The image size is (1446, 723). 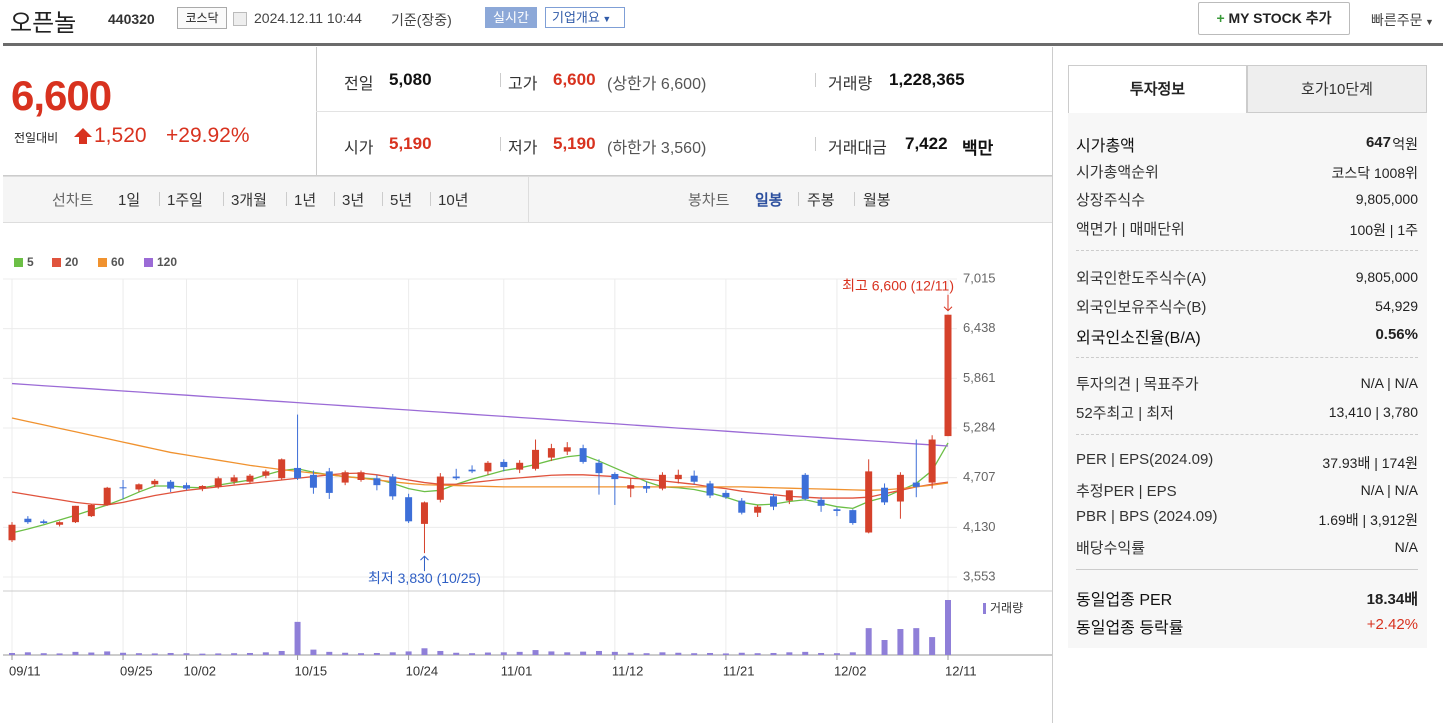 I want to click on period-tab: 5년, so click(x=401, y=200).